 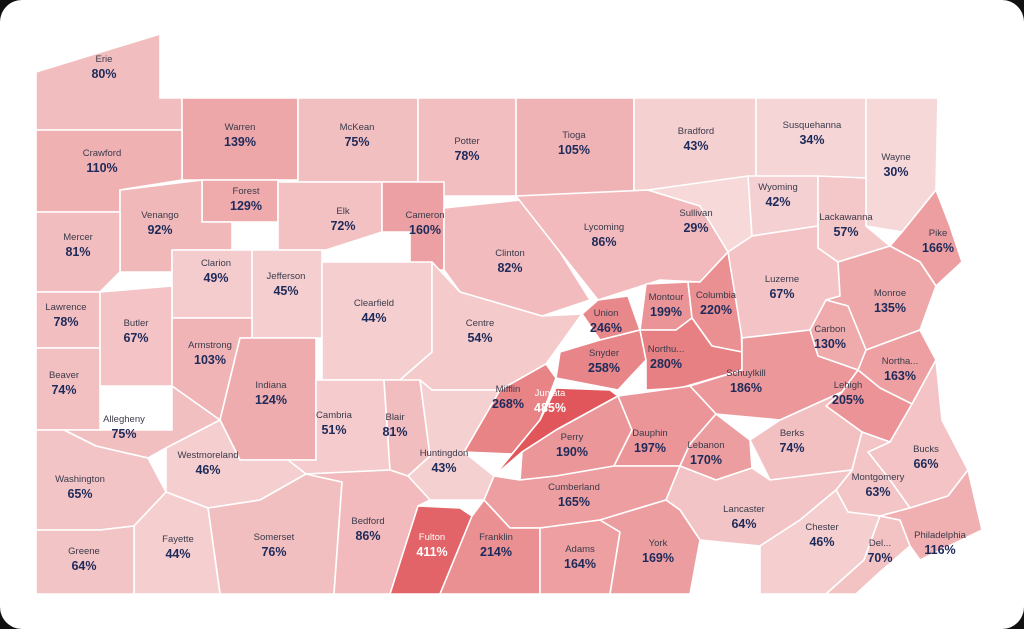 I want to click on county-value-columbia: 220%, so click(x=716, y=310).